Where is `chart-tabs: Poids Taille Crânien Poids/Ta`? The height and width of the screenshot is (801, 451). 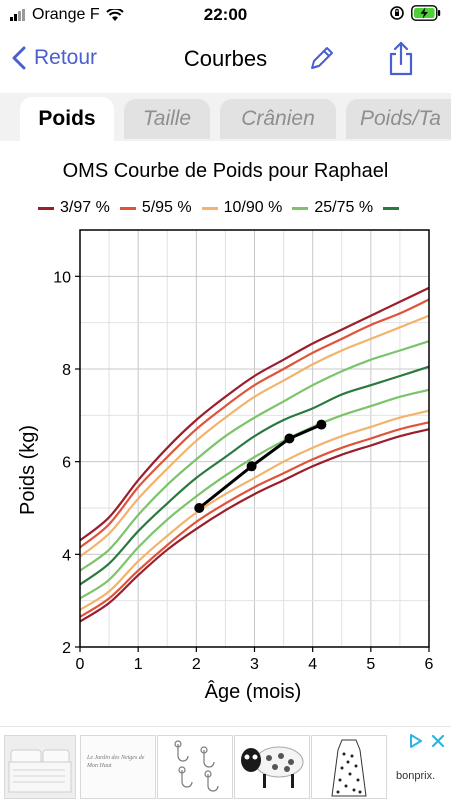
chart-tabs: Poids Taille Crânien Poids/Ta is located at coordinates (225, 117).